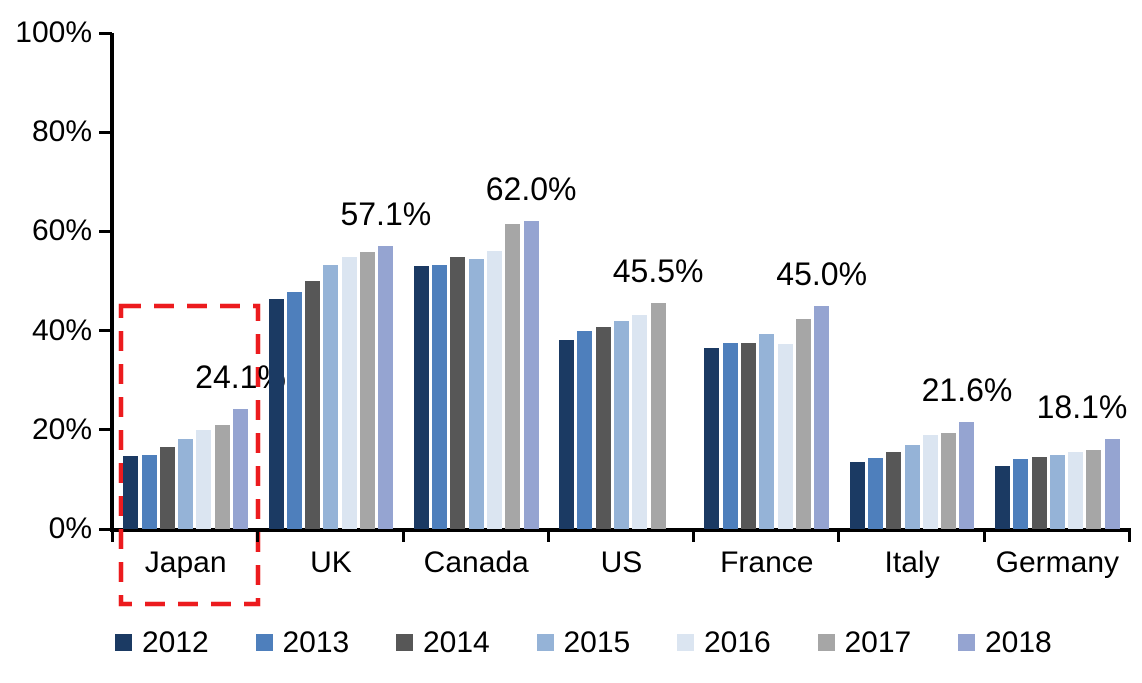 The width and height of the screenshot is (1142, 683). Describe the element at coordinates (730, 436) in the screenshot. I see `bar-2013-france` at that location.